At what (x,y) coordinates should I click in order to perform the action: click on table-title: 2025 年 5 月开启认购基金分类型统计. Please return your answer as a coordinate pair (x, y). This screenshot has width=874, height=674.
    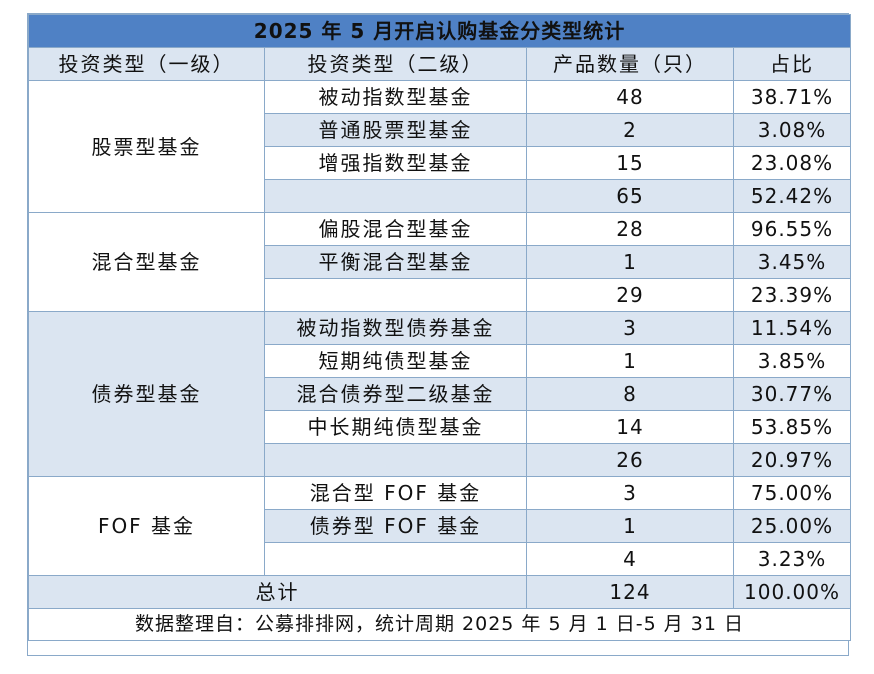
    Looking at the image, I should click on (439, 31).